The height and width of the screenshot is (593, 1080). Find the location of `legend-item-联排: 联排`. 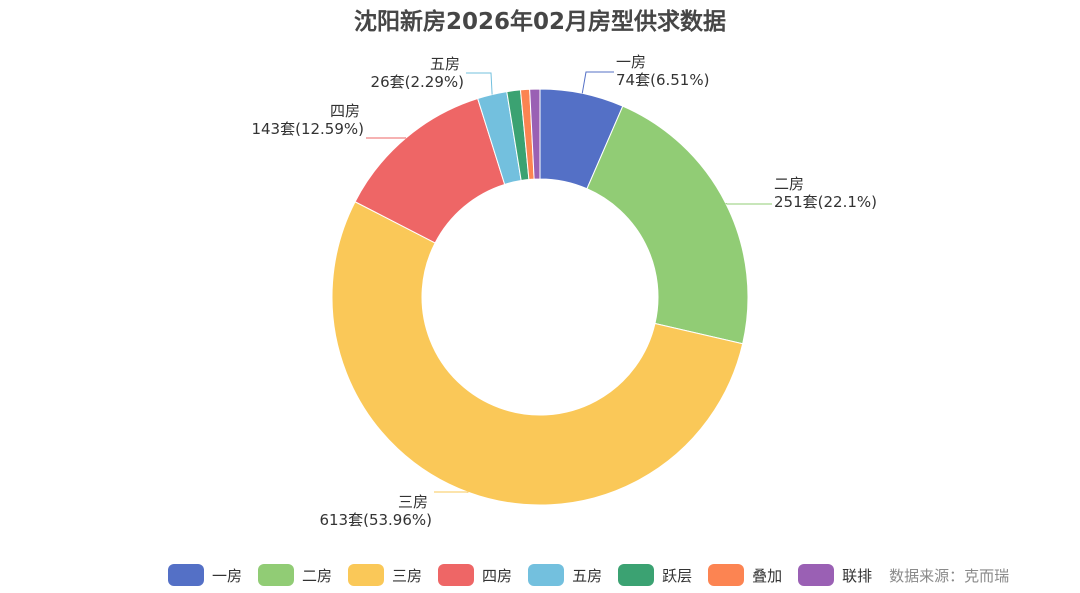

legend-item-联排: 联排 is located at coordinates (835, 575).